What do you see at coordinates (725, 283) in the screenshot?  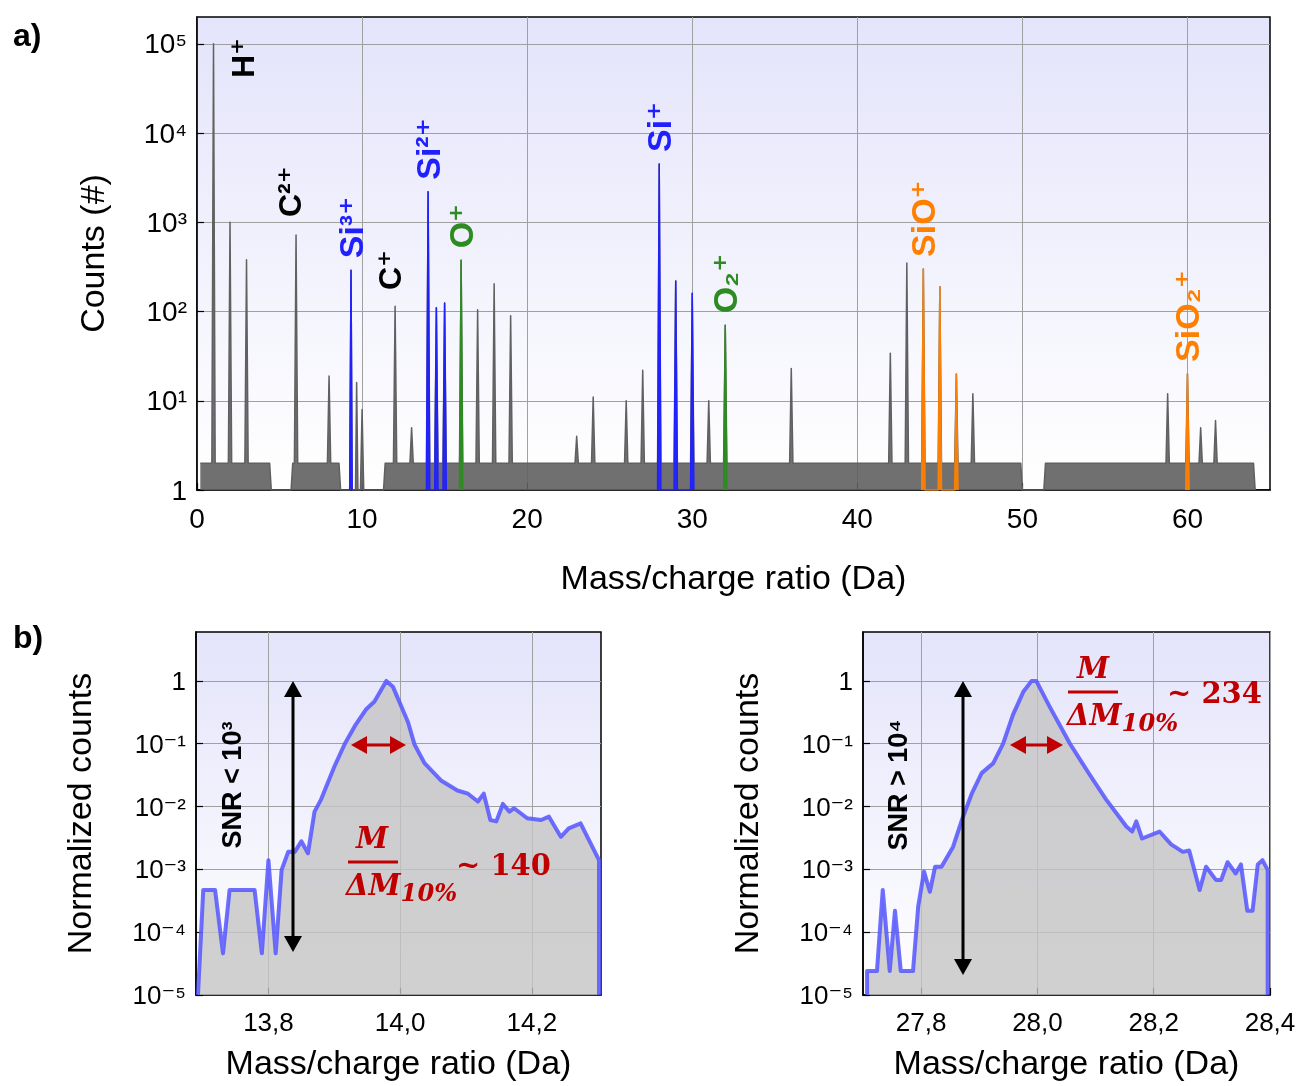 I see `text: O₂⁺` at bounding box center [725, 283].